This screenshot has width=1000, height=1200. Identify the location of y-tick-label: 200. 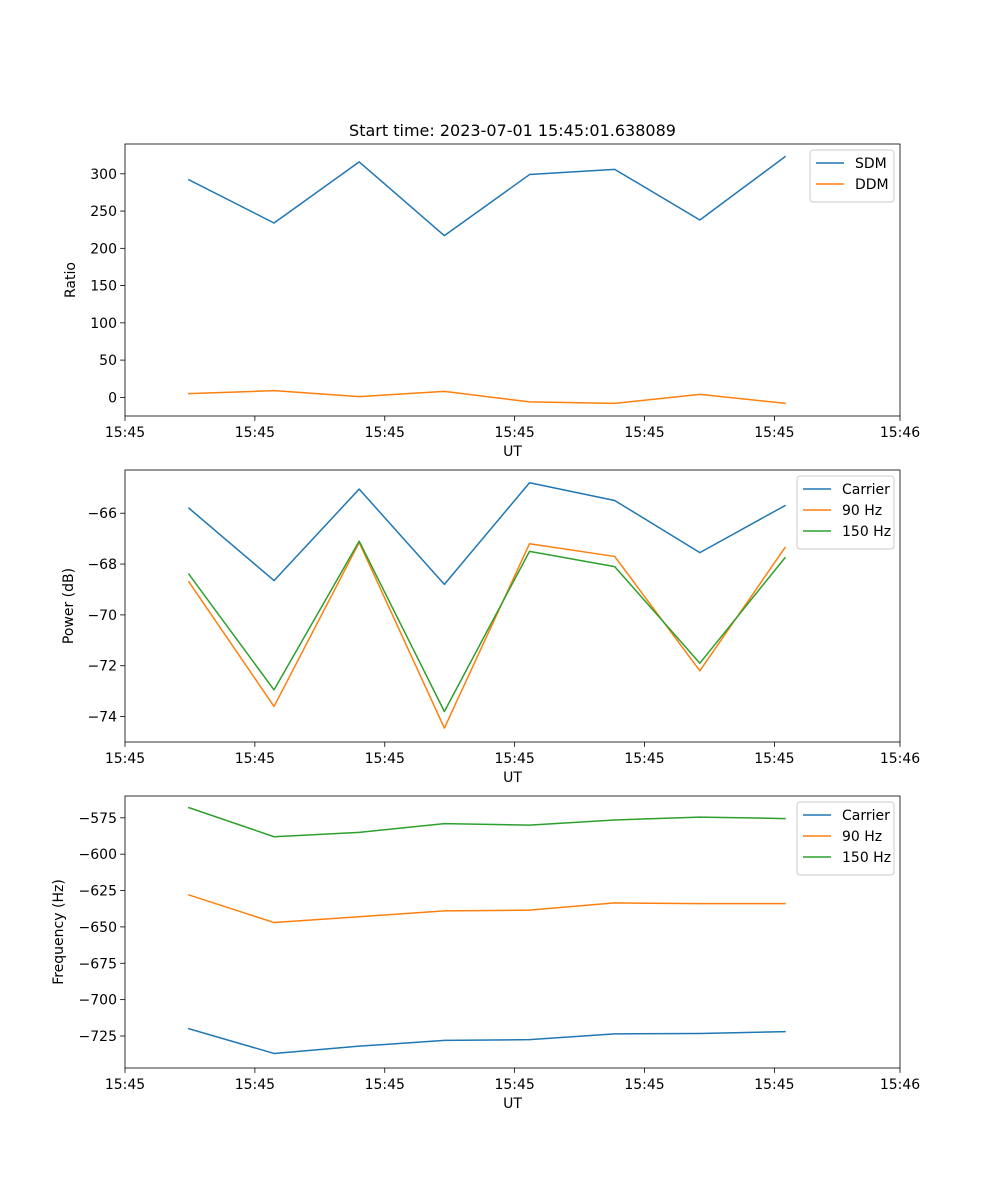
(103, 249).